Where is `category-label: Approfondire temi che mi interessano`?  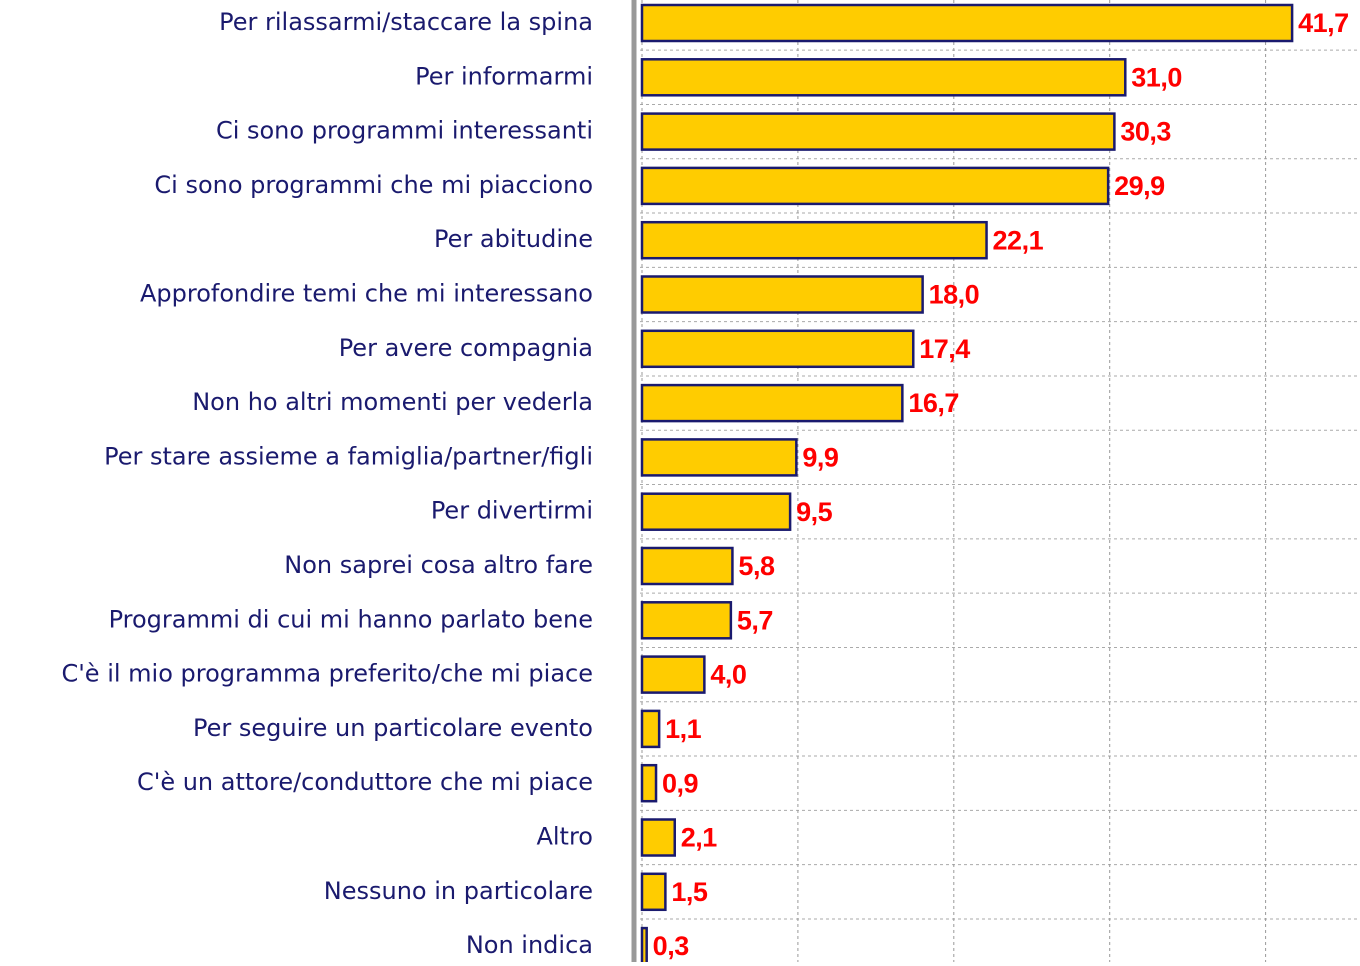 category-label: Approfondire temi che mi interessano is located at coordinates (366, 294).